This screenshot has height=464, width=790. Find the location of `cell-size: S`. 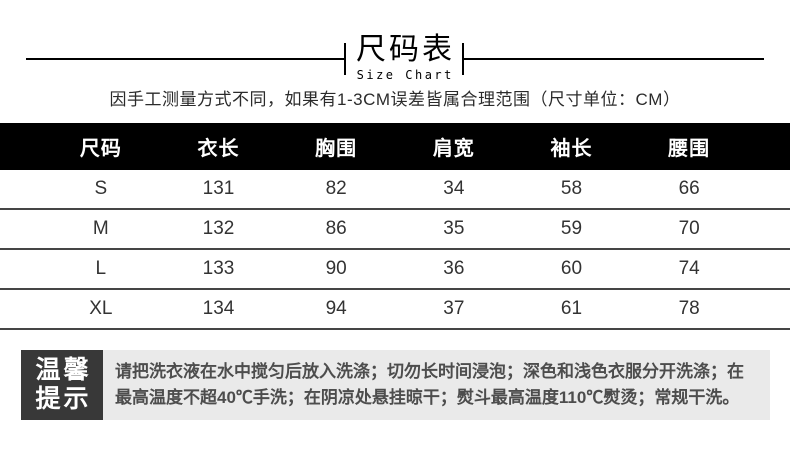

cell-size: S is located at coordinates (101, 188).